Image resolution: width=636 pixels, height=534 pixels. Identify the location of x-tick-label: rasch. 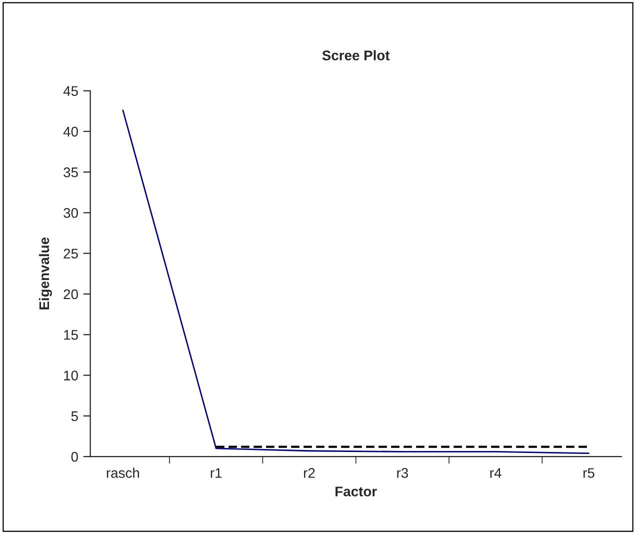
(122, 473).